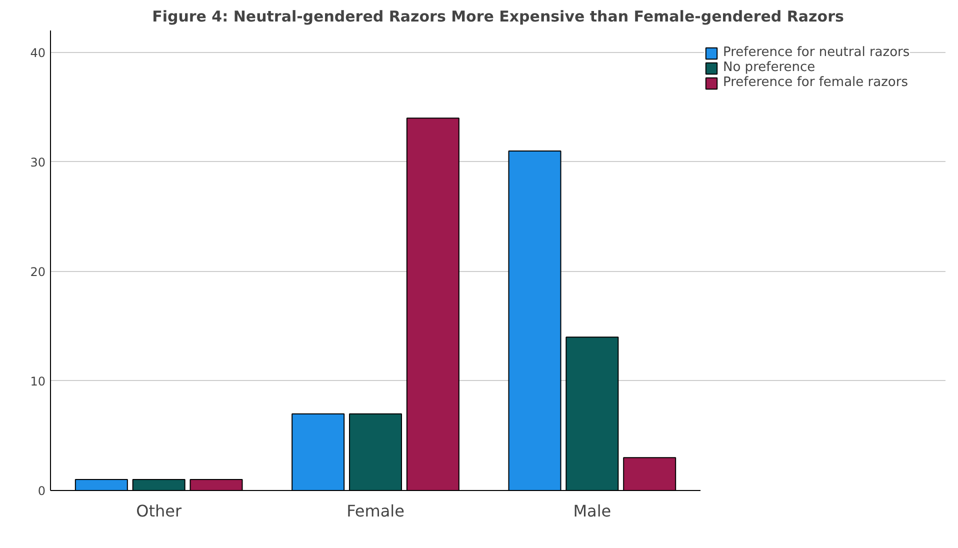 This screenshot has height=548, width=958. What do you see at coordinates (38, 271) in the screenshot?
I see `y-tick-label: 20` at bounding box center [38, 271].